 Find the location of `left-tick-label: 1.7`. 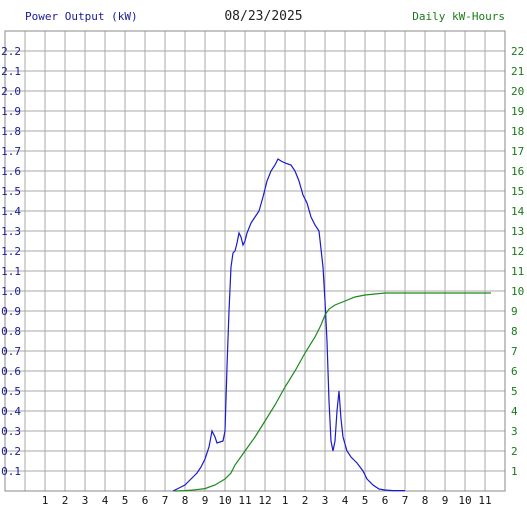

left-tick-label: 1.7 is located at coordinates (11, 151).